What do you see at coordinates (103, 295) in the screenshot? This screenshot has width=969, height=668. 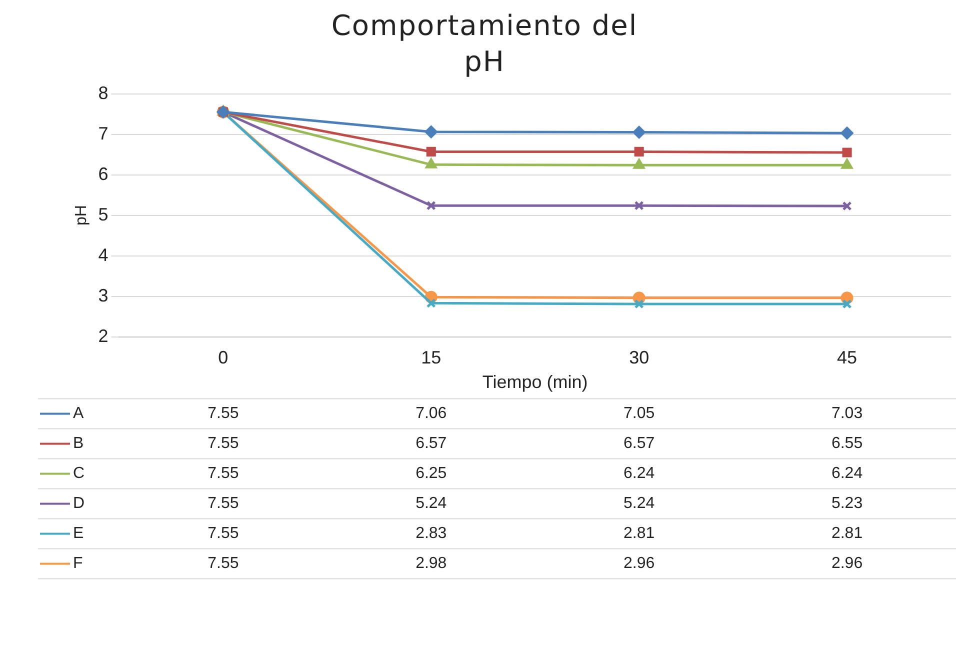 I see `y-tick-label: 3` at bounding box center [103, 295].